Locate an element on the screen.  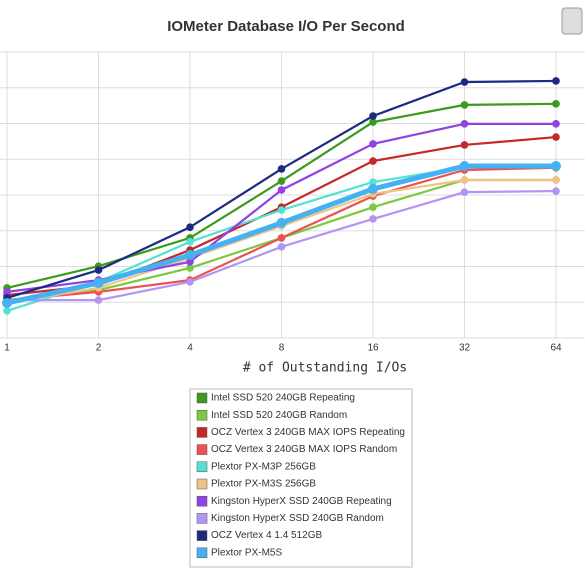
x-tick-label: 4 is located at coordinates (190, 348).